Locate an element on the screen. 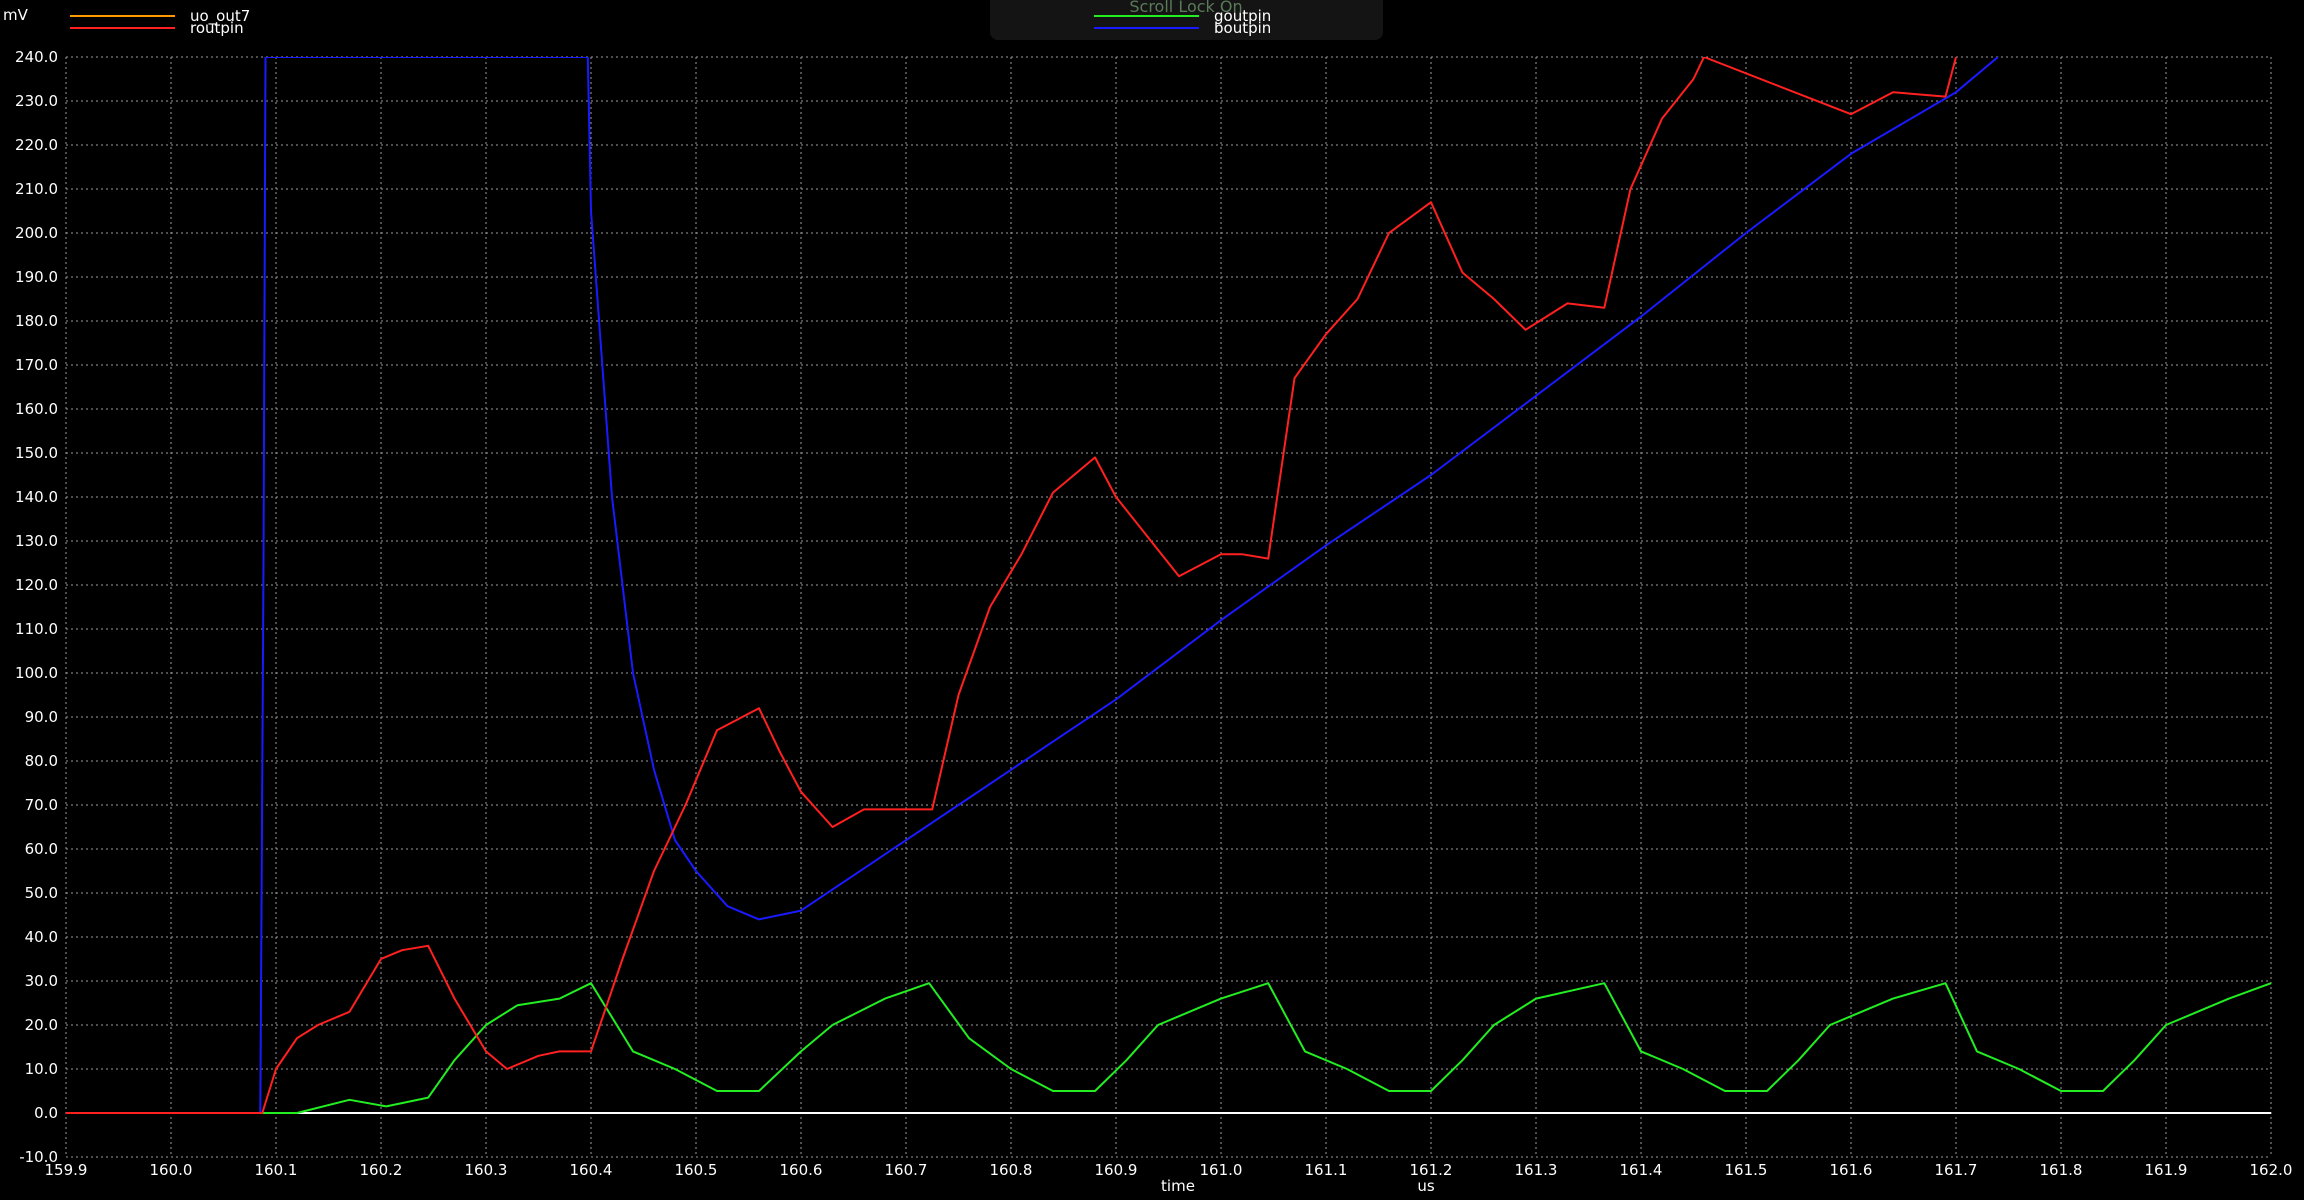 This screenshot has height=1200, width=2304. y-tick-label: 40.0 is located at coordinates (41, 937).